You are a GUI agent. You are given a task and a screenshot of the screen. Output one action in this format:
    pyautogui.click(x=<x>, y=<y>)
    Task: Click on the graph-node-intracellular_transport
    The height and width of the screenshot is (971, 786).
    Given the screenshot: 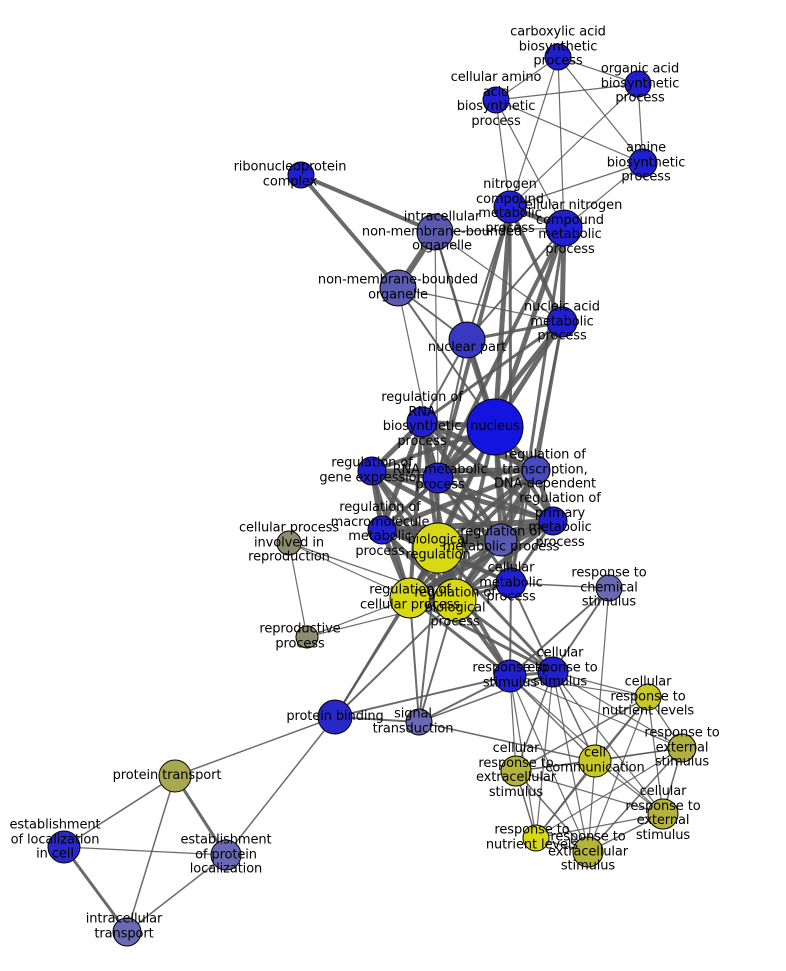 What is the action you would take?
    pyautogui.click(x=127, y=932)
    